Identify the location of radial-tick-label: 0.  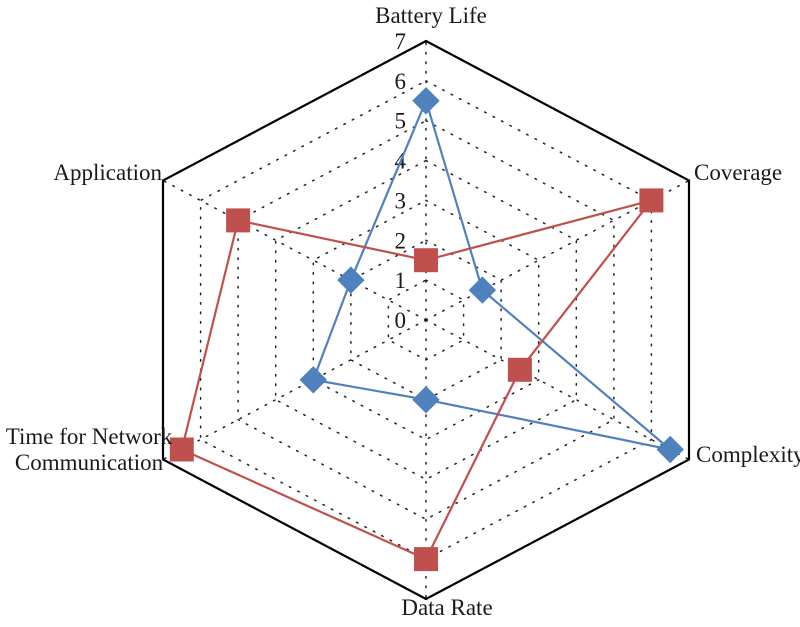
(401, 320).